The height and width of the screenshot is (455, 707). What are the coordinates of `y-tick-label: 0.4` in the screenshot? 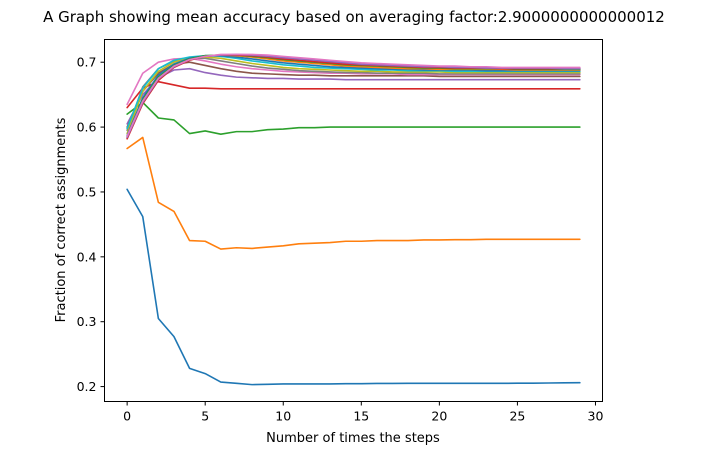 It's located at (87, 256).